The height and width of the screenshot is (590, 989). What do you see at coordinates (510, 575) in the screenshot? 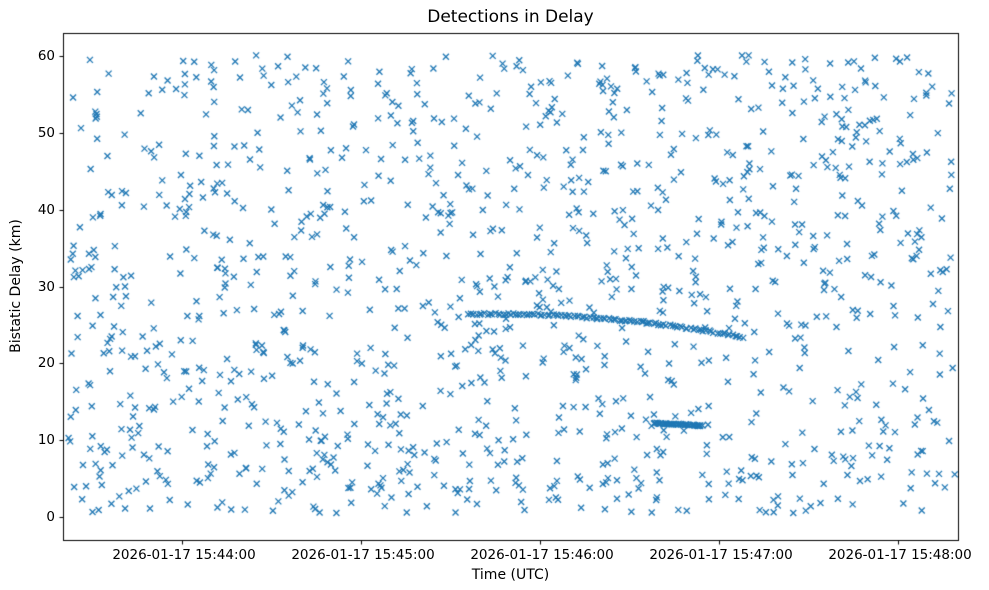
I see `x-axis-label: Time (UTC)` at bounding box center [510, 575].